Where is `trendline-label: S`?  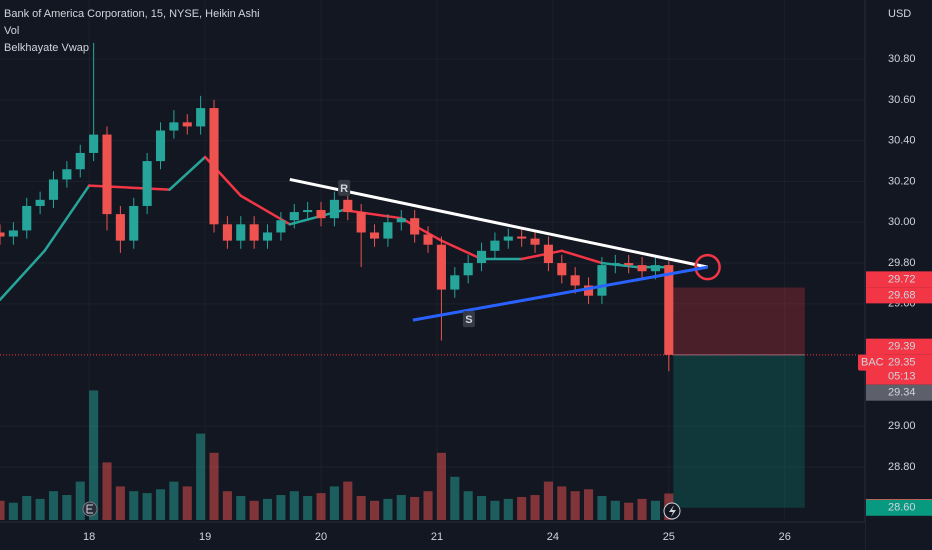 trendline-label: S is located at coordinates (468, 320).